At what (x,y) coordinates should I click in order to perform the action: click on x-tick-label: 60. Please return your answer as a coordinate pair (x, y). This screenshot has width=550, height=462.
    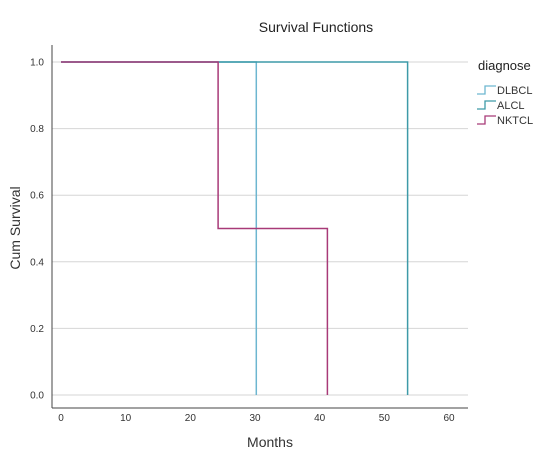
    Looking at the image, I should click on (449, 418).